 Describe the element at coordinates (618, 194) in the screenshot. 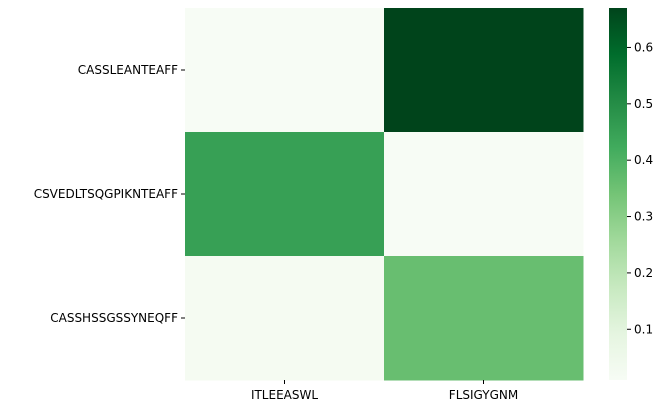

I see `colorbar-gradient` at that location.